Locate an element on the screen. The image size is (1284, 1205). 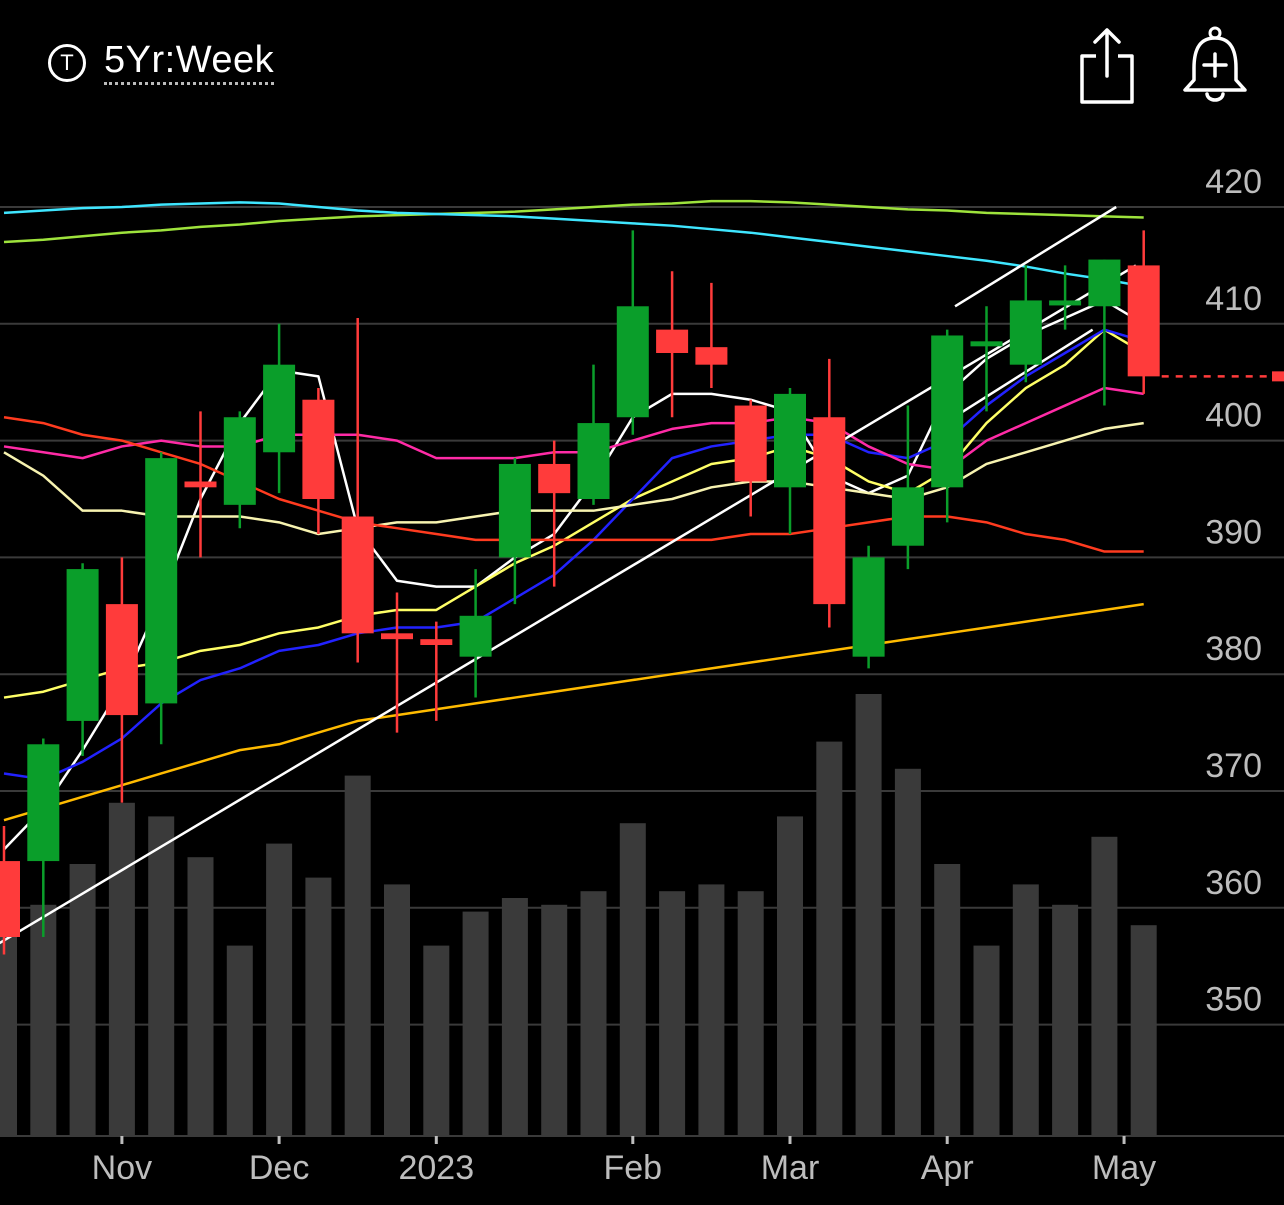
y-tick-label: 400 is located at coordinates (1233, 416).